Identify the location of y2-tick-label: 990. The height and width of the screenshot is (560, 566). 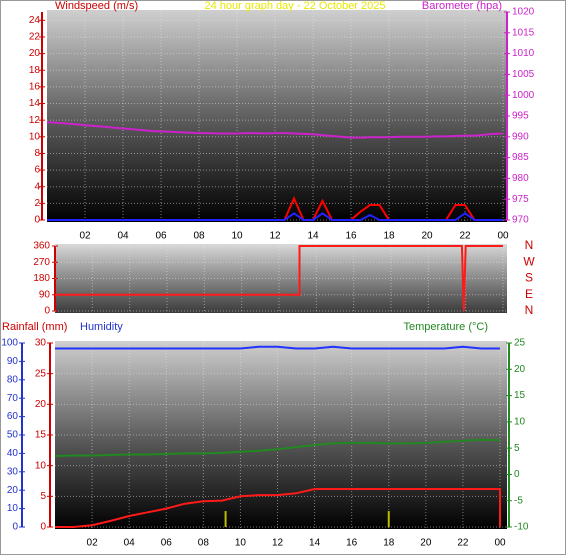
(520, 136).